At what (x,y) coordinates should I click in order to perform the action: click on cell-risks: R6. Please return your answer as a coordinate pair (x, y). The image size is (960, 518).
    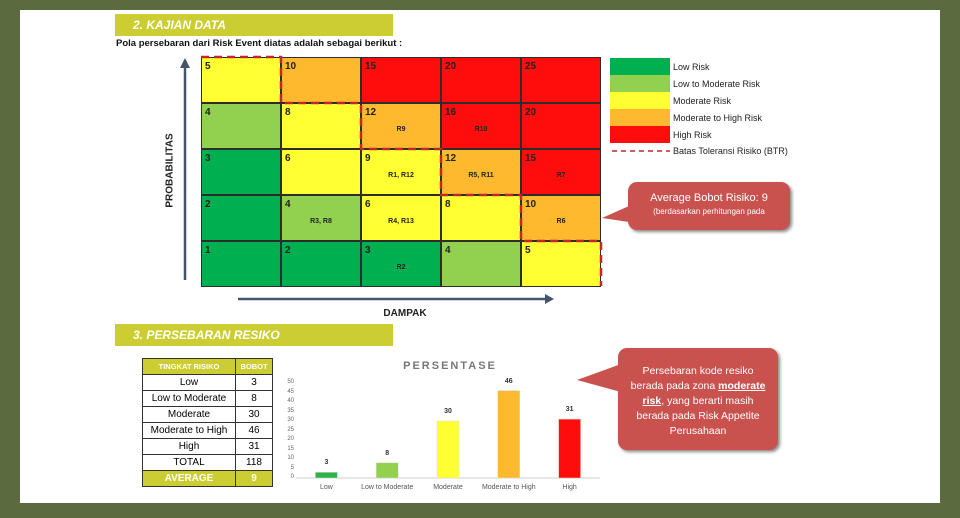
    Looking at the image, I should click on (561, 221).